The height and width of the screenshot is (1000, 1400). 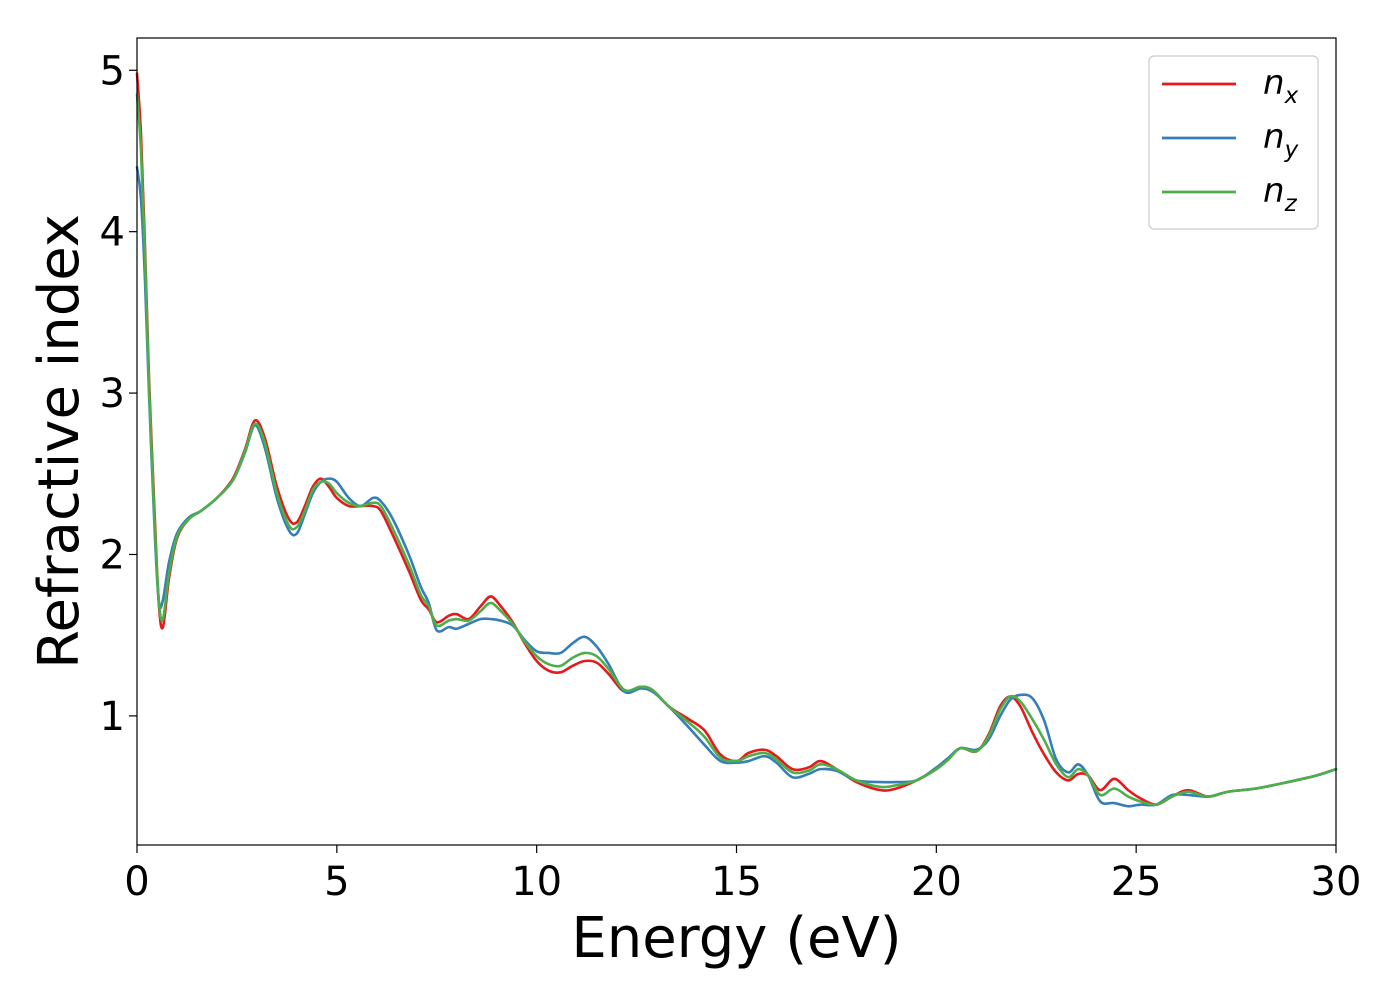 What do you see at coordinates (736, 938) in the screenshot?
I see `x-axis-title: Energy (eV)` at bounding box center [736, 938].